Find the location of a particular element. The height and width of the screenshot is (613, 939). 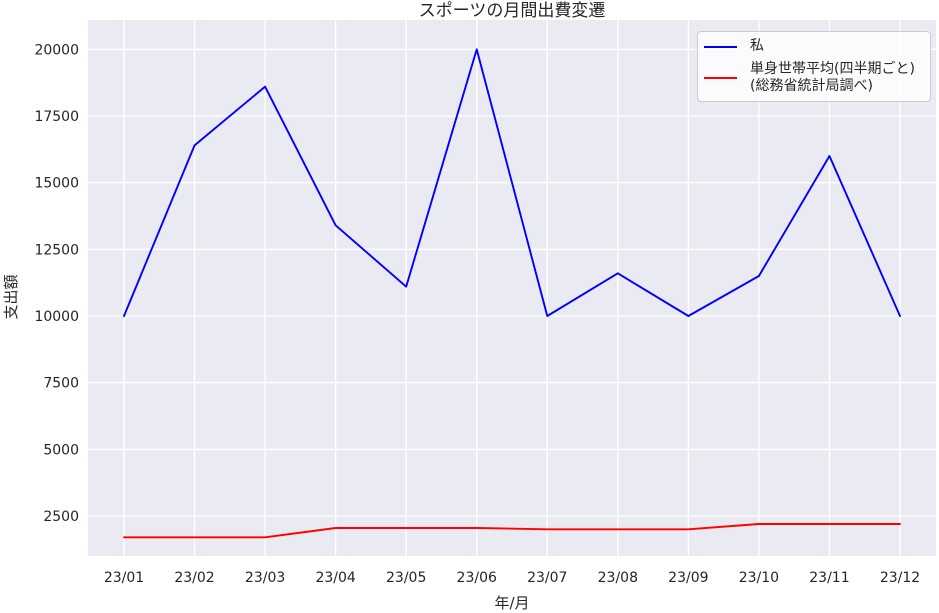

legend-label-average: 単身世帯平均(四半期ごと) (総務省統計局調べ) is located at coordinates (832, 77).